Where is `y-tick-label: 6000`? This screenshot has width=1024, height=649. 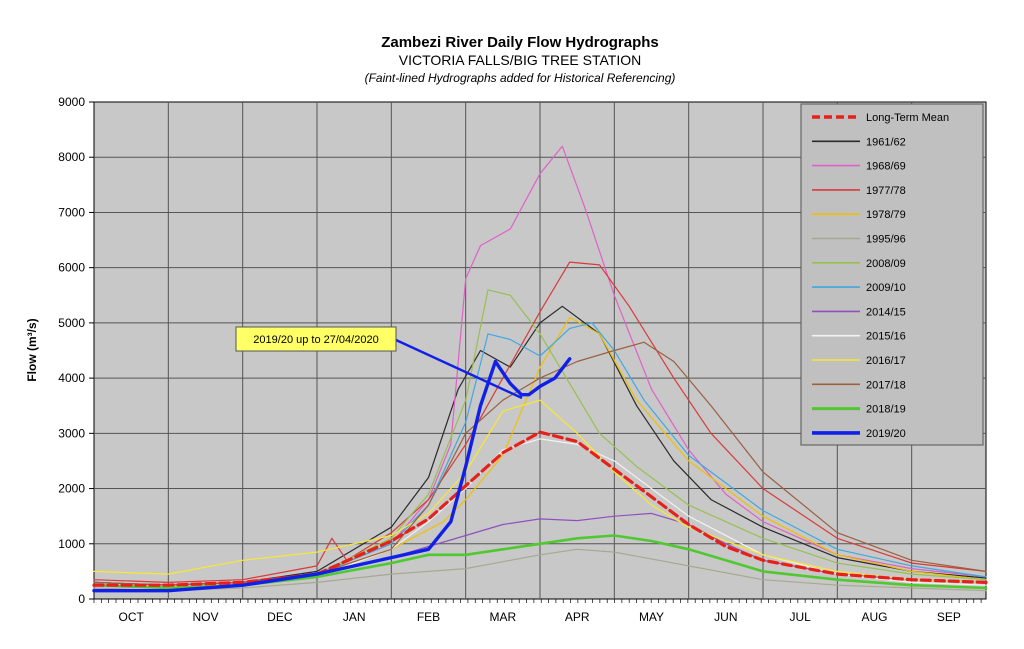
y-tick-label: 6000 is located at coordinates (71, 268).